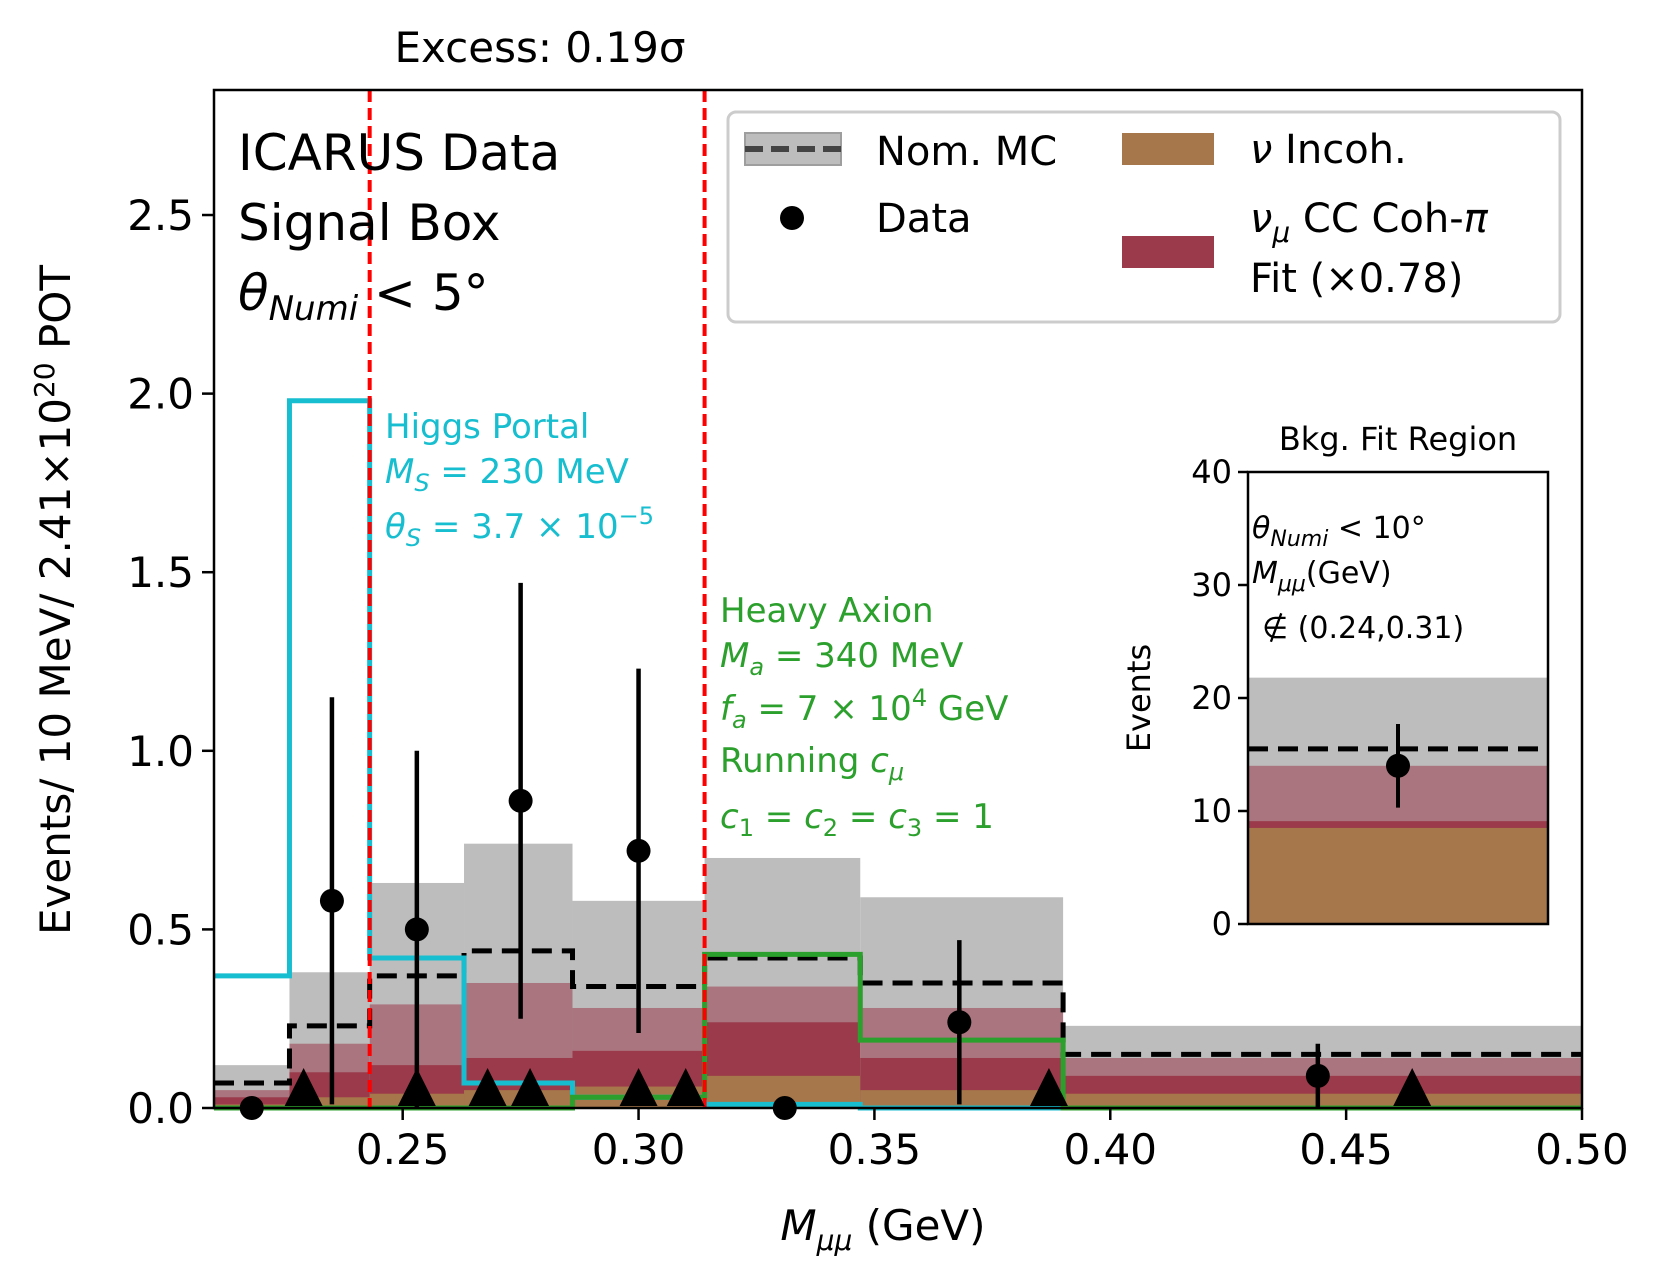  I want to click on axion-title: Heavy Axion, so click(827, 611).